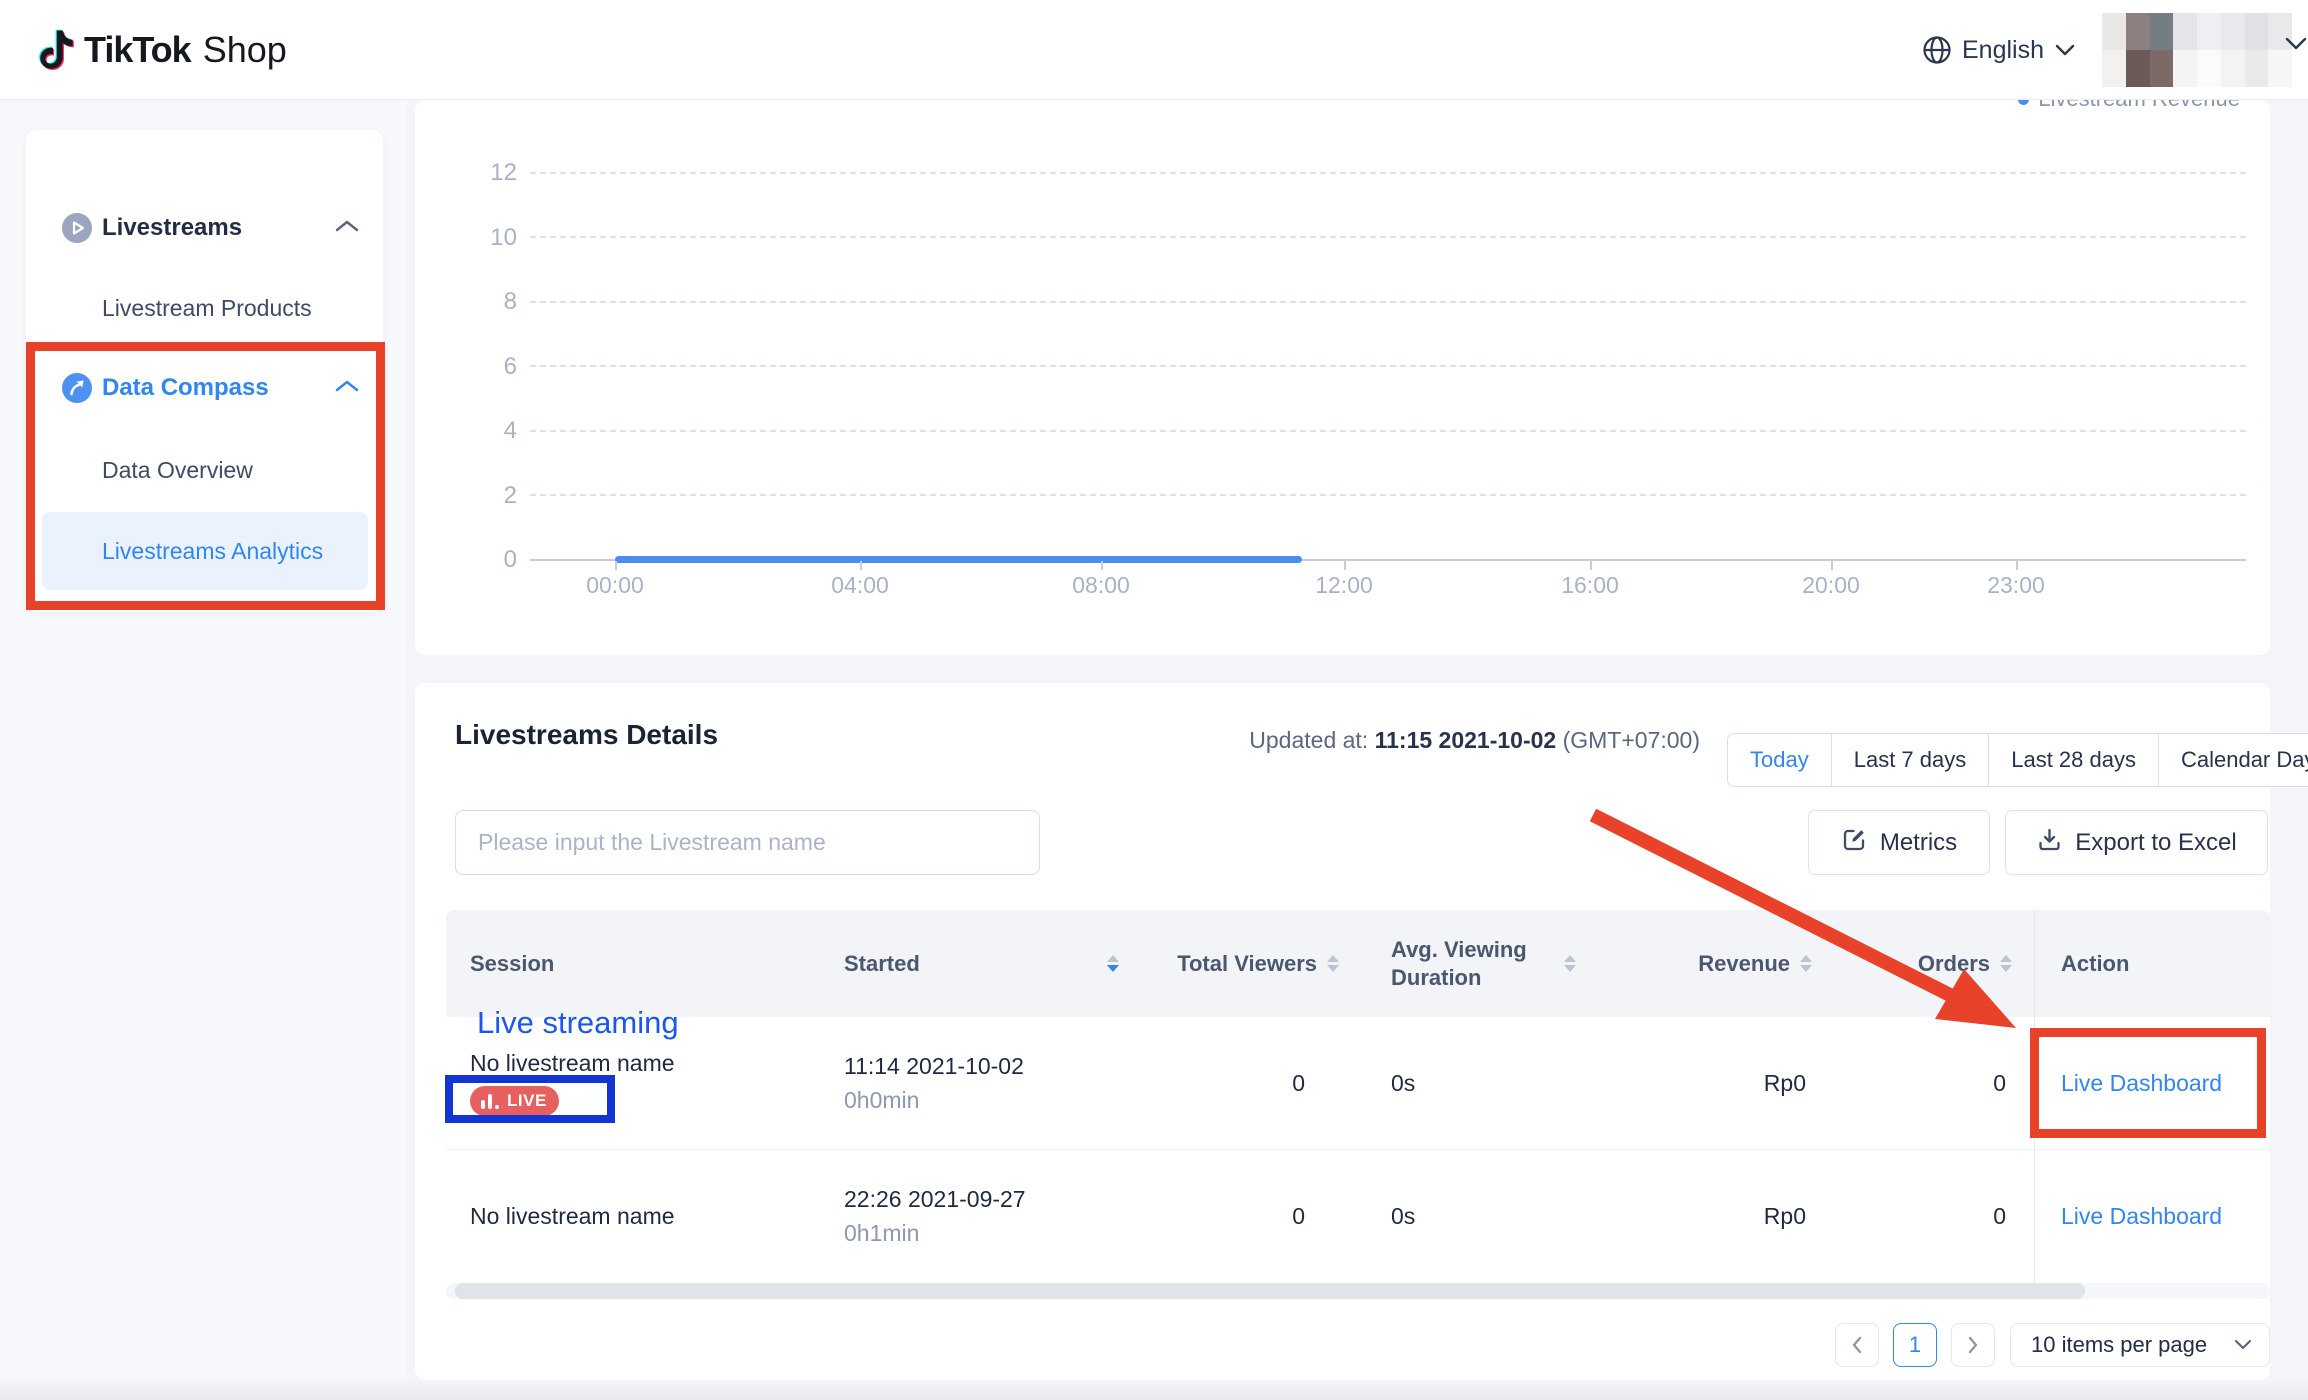 Image resolution: width=2308 pixels, height=1400 pixels. What do you see at coordinates (2152, 963) in the screenshot?
I see `col-action: Action` at bounding box center [2152, 963].